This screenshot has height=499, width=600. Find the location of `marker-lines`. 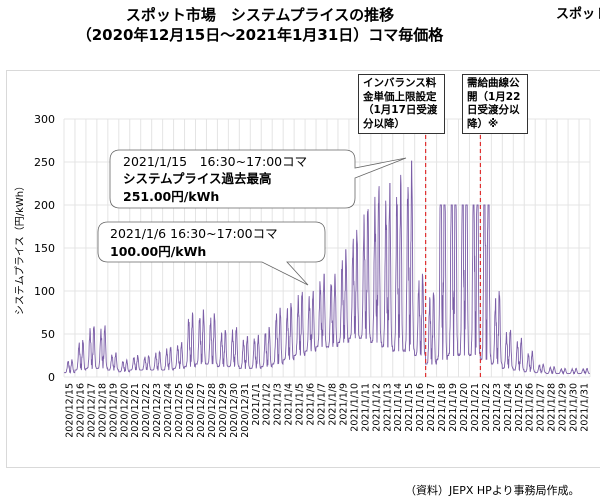

marker-lines is located at coordinates (453, 256).